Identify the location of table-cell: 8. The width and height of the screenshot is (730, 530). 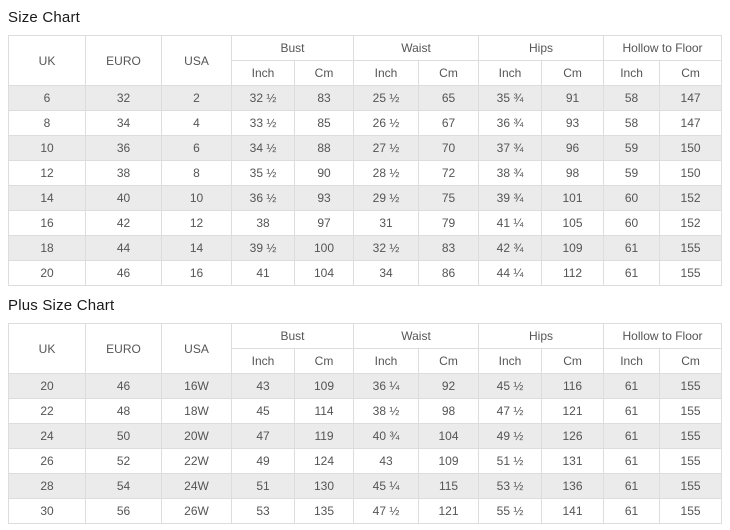
(47, 123).